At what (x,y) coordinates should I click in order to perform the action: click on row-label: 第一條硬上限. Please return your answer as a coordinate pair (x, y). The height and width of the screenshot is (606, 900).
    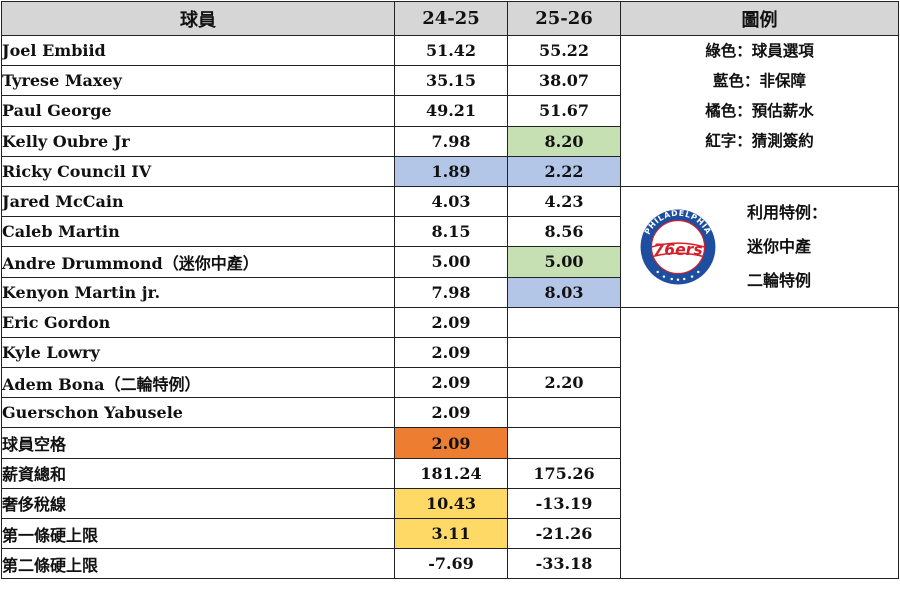
    Looking at the image, I should click on (198, 533).